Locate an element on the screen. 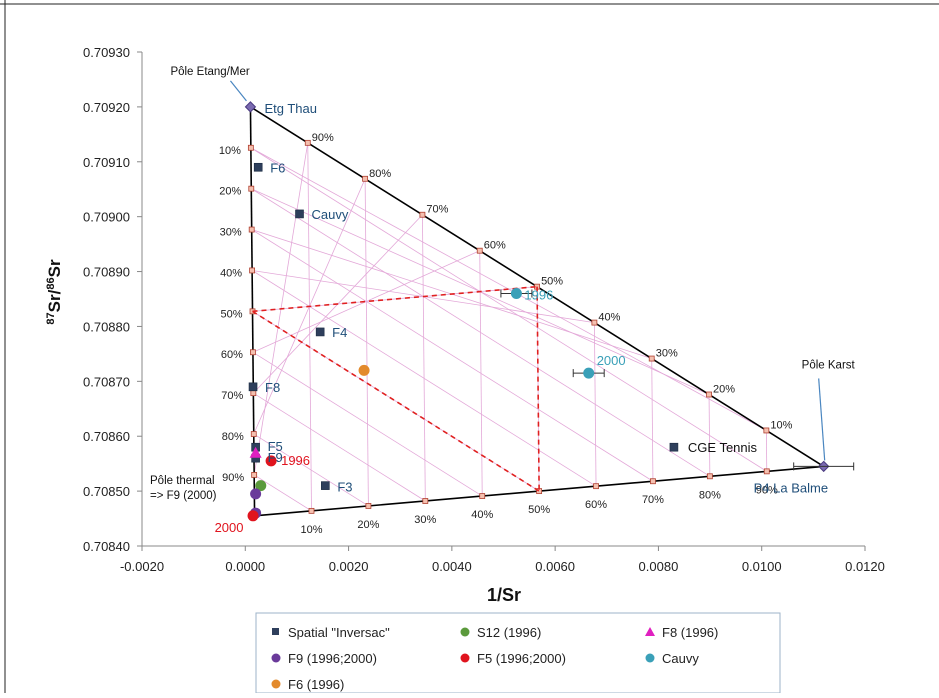  y-tick-label: 0.70870 is located at coordinates (106, 381).